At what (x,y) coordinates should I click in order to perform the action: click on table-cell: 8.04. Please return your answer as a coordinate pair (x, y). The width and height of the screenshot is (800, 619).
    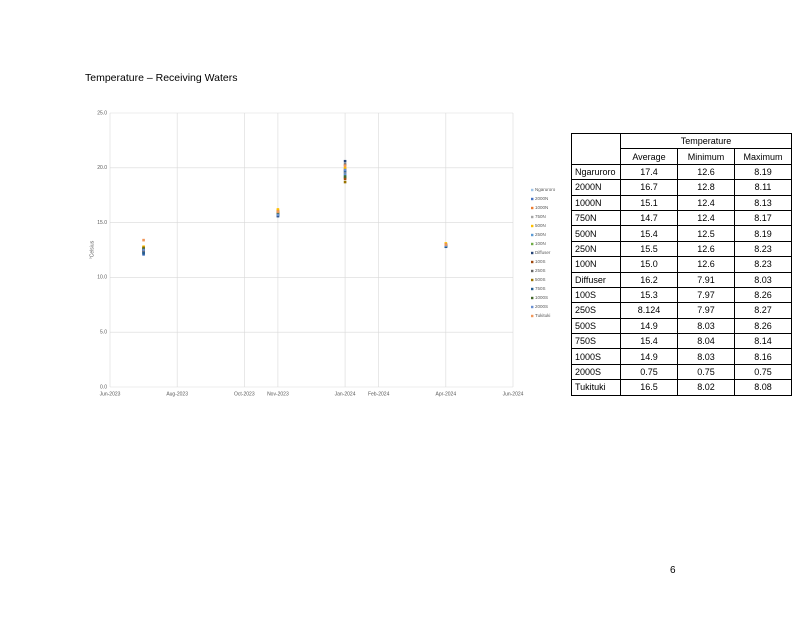
    Looking at the image, I should click on (706, 341).